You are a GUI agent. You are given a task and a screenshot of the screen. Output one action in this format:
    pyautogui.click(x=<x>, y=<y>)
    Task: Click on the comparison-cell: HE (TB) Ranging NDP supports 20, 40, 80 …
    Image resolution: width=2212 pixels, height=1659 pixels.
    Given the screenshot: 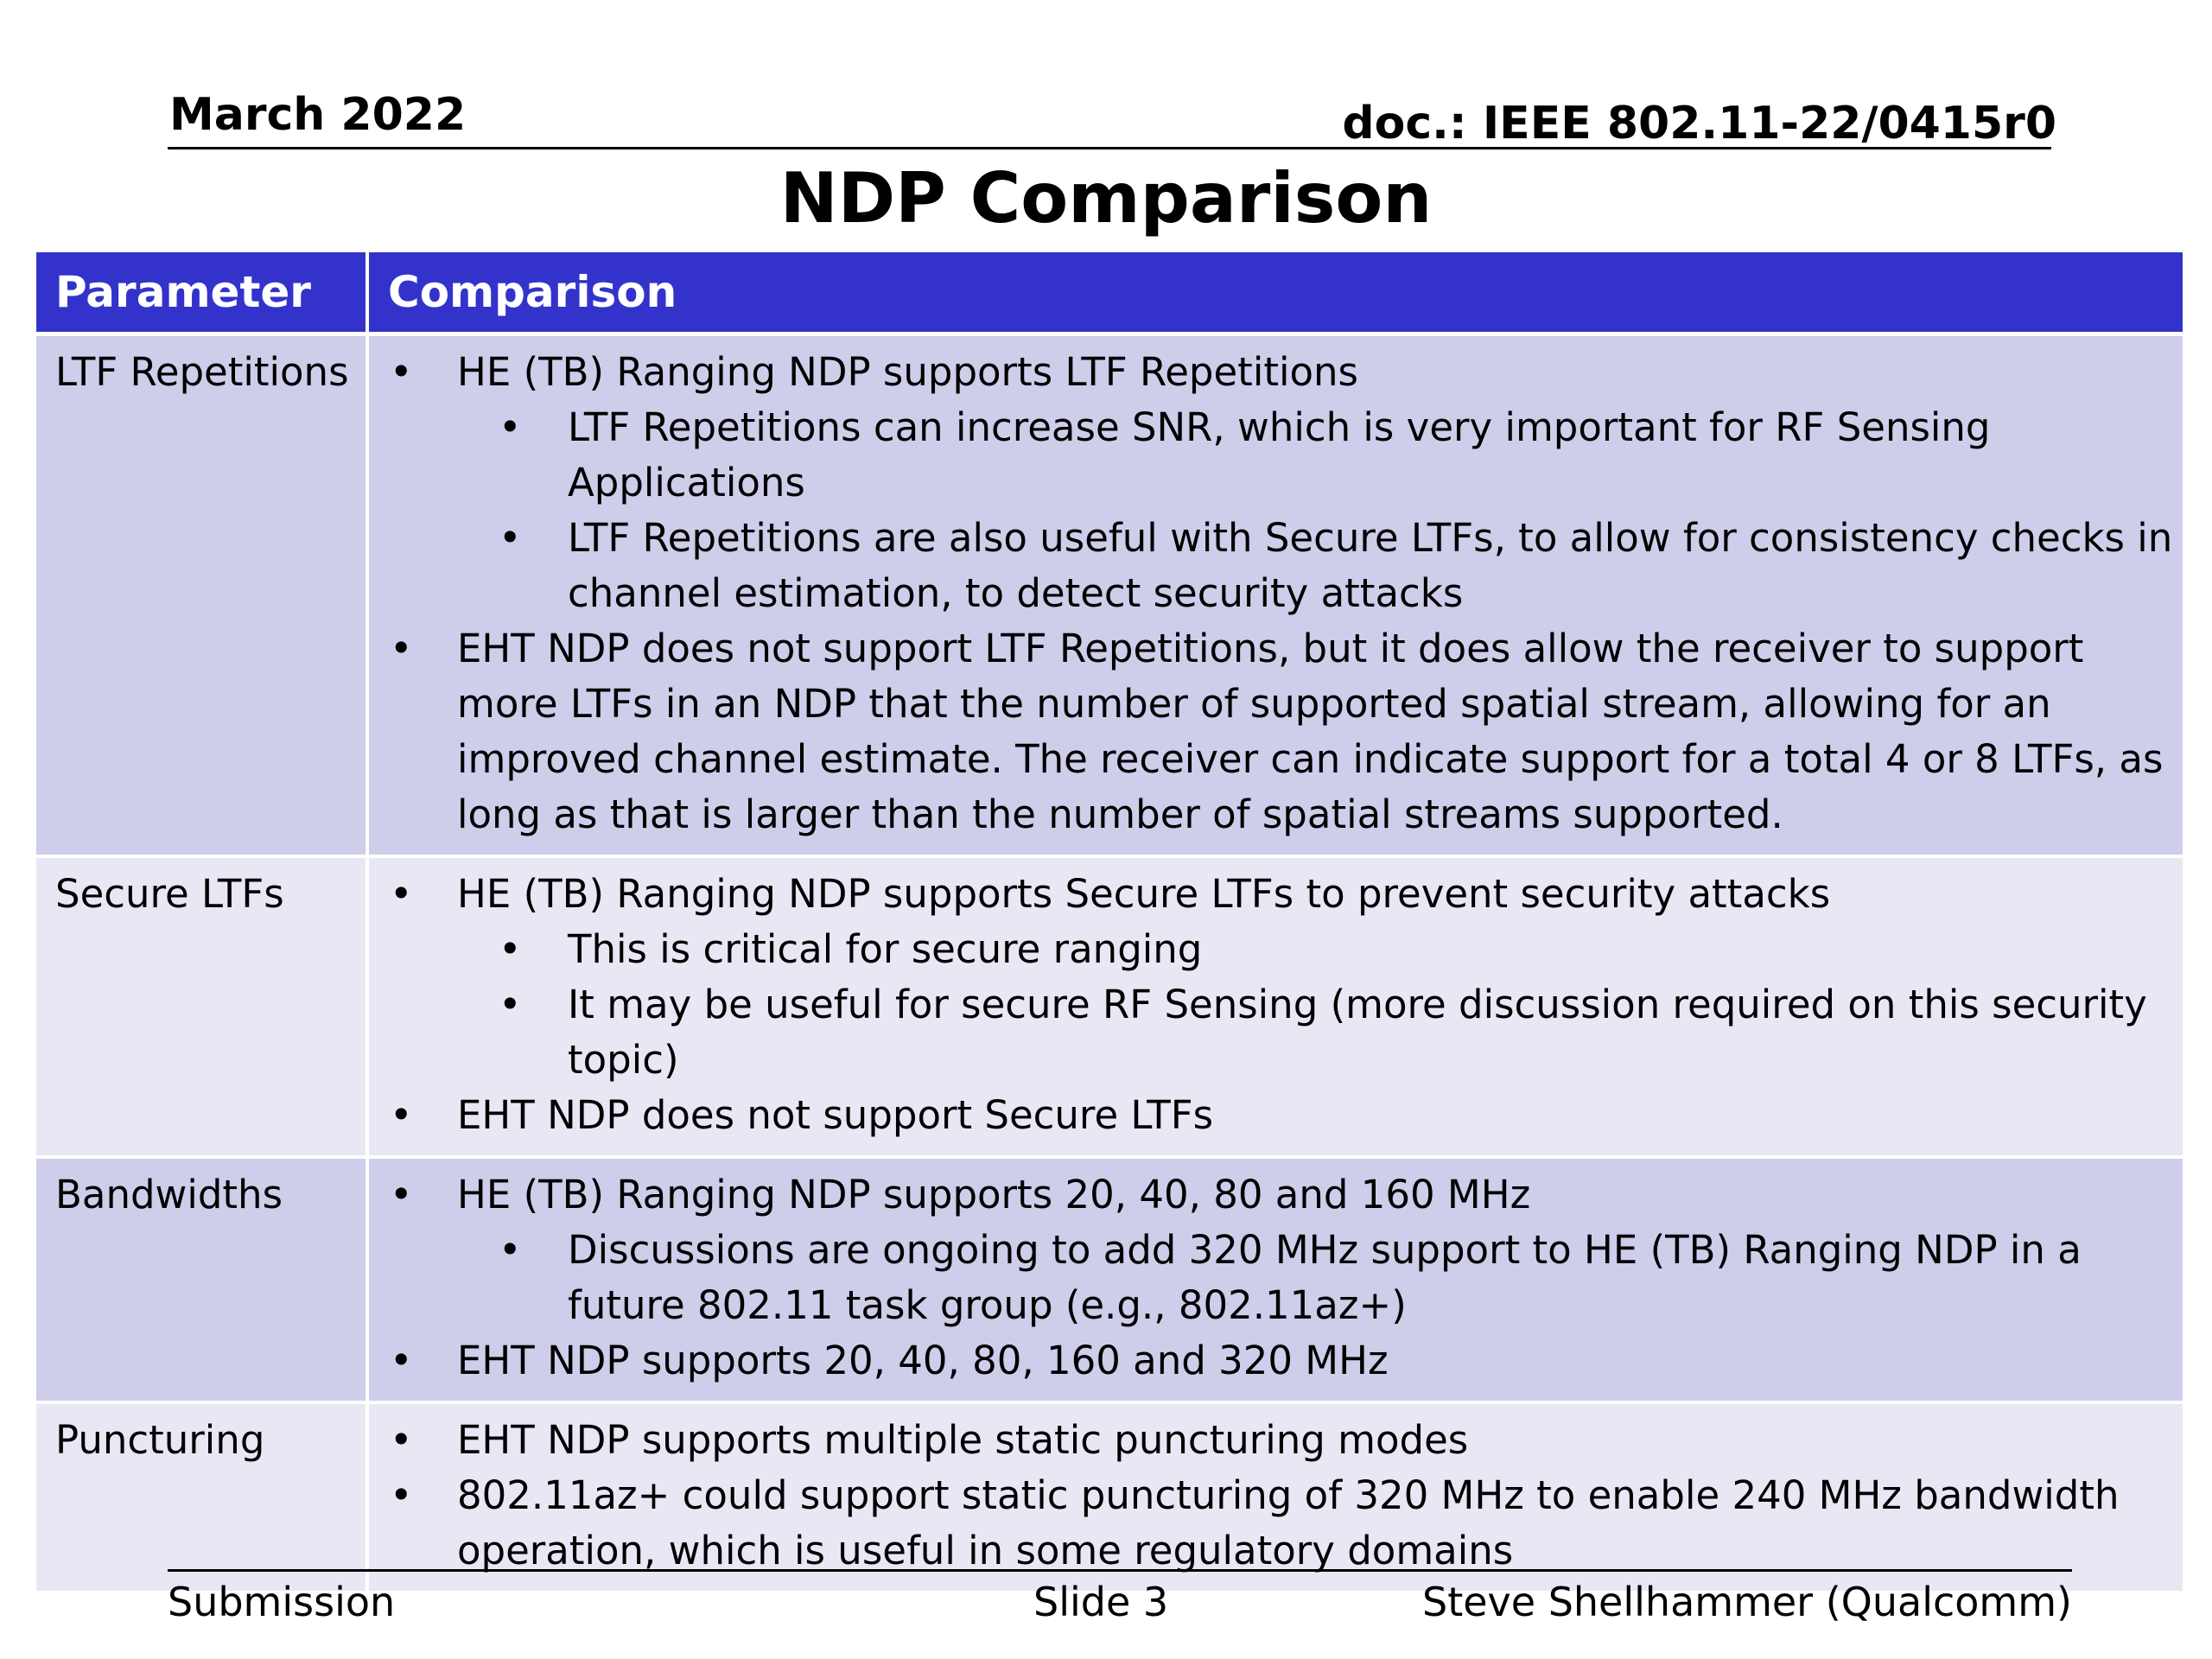 What is the action you would take?
    pyautogui.click(x=1276, y=1280)
    